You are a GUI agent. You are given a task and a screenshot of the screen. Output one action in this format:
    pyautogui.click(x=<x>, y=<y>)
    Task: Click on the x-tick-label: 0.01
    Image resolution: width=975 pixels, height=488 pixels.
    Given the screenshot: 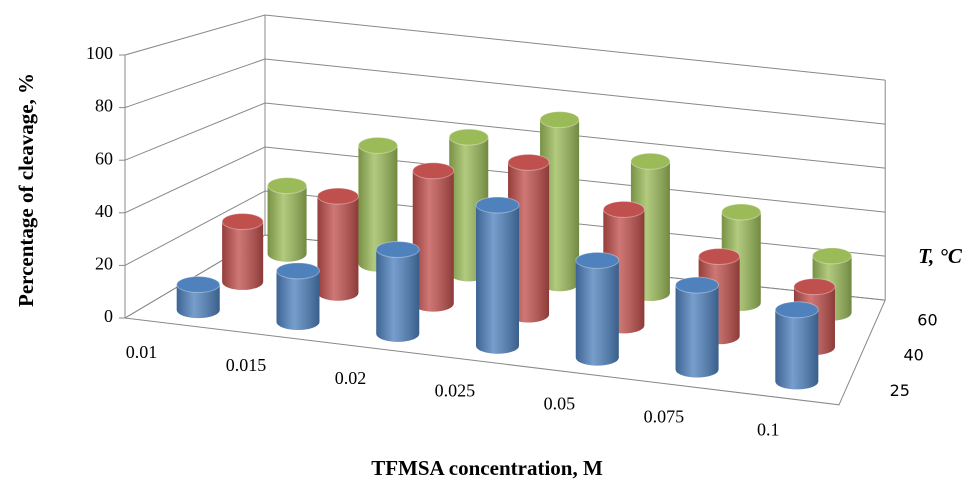 What is the action you would take?
    pyautogui.click(x=142, y=352)
    